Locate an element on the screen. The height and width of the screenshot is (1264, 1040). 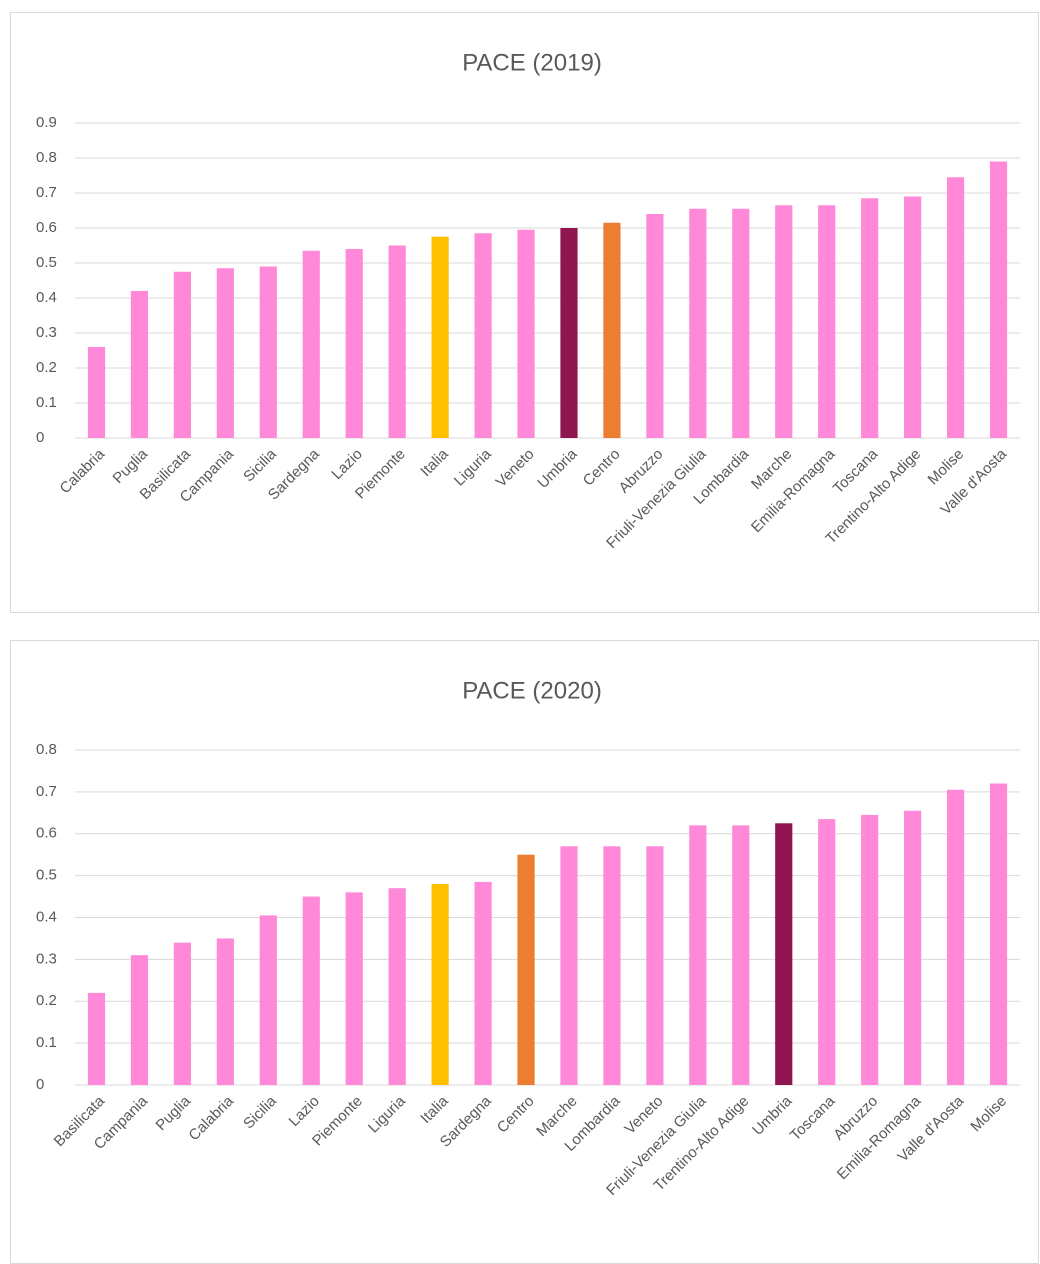
chart-title: PACE (2019) is located at coordinates (532, 62).